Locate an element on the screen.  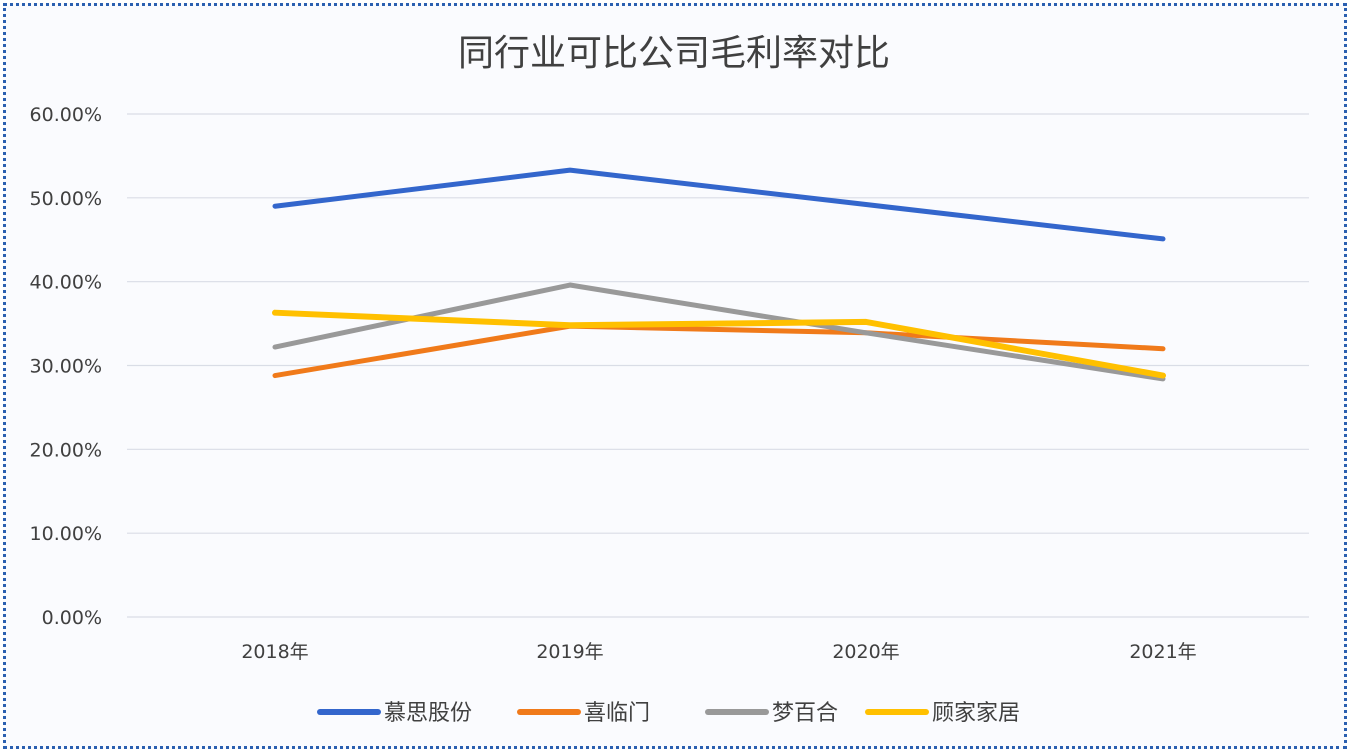
legend-label: 梦百合 is located at coordinates (805, 713).